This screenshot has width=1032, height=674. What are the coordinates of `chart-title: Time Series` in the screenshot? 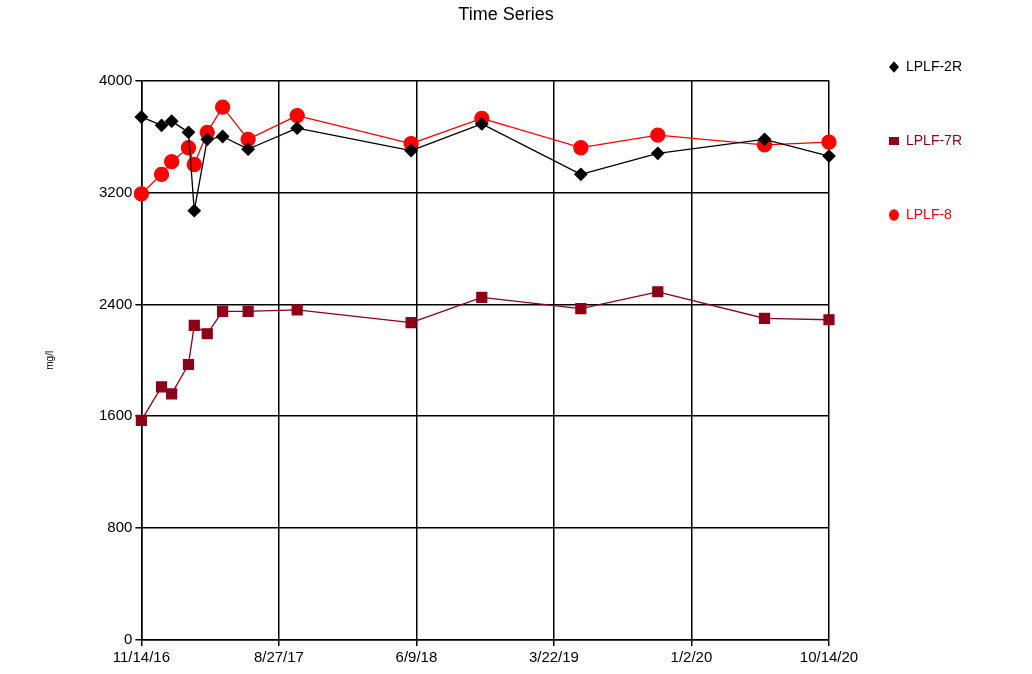 It's located at (506, 13).